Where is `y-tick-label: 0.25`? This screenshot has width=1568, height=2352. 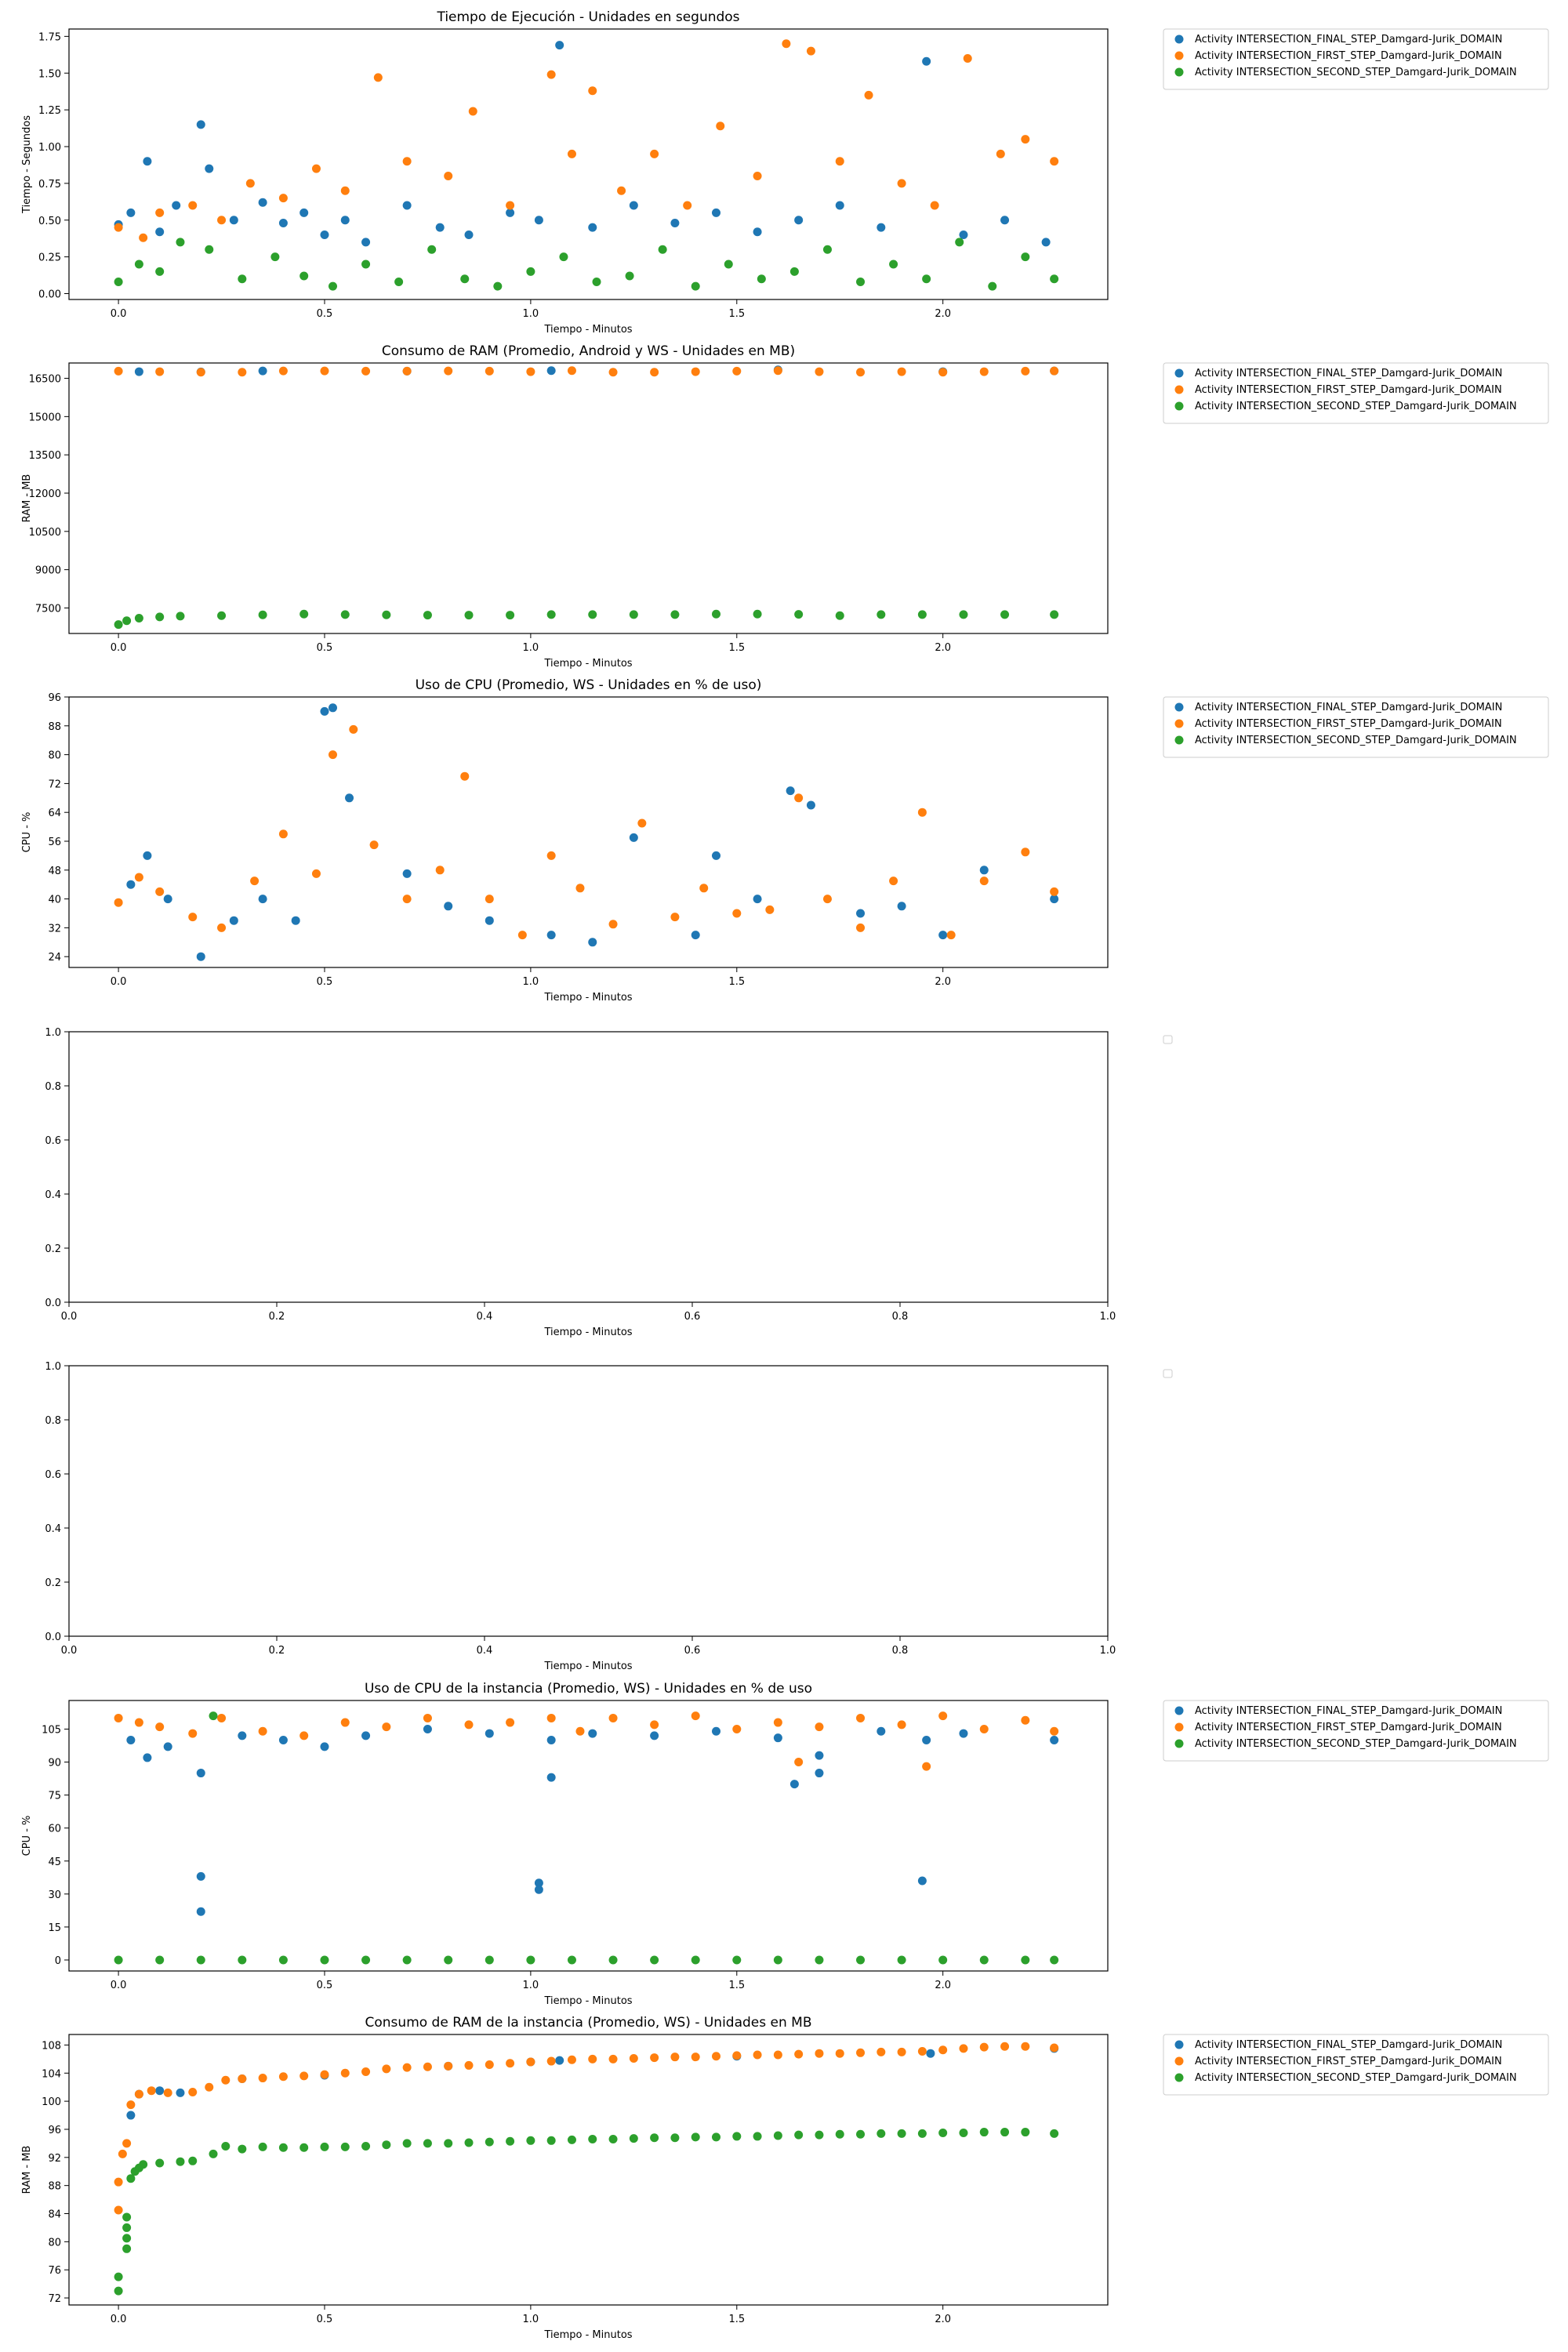
y-tick-label: 0.25 is located at coordinates (49, 258).